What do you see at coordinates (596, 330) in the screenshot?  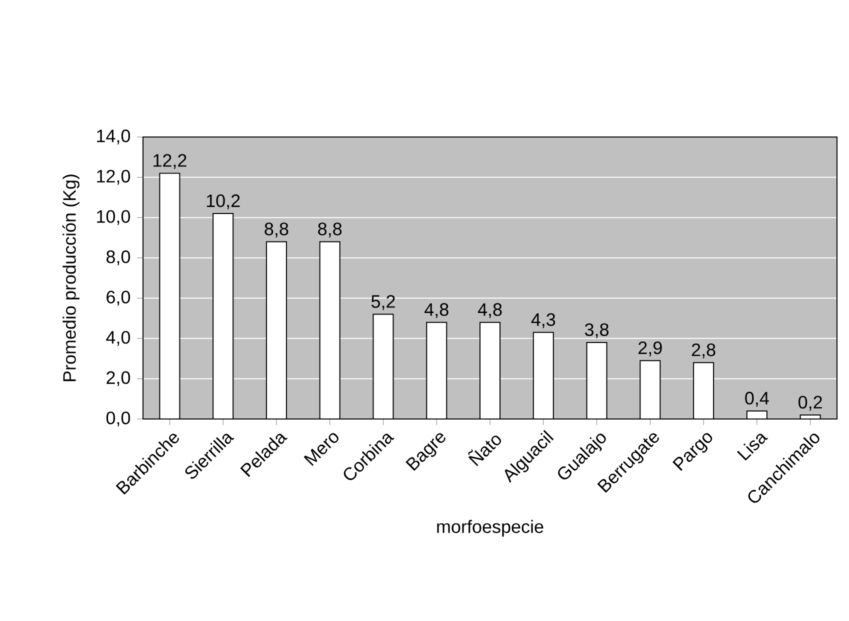 I see `data-label: 3,8` at bounding box center [596, 330].